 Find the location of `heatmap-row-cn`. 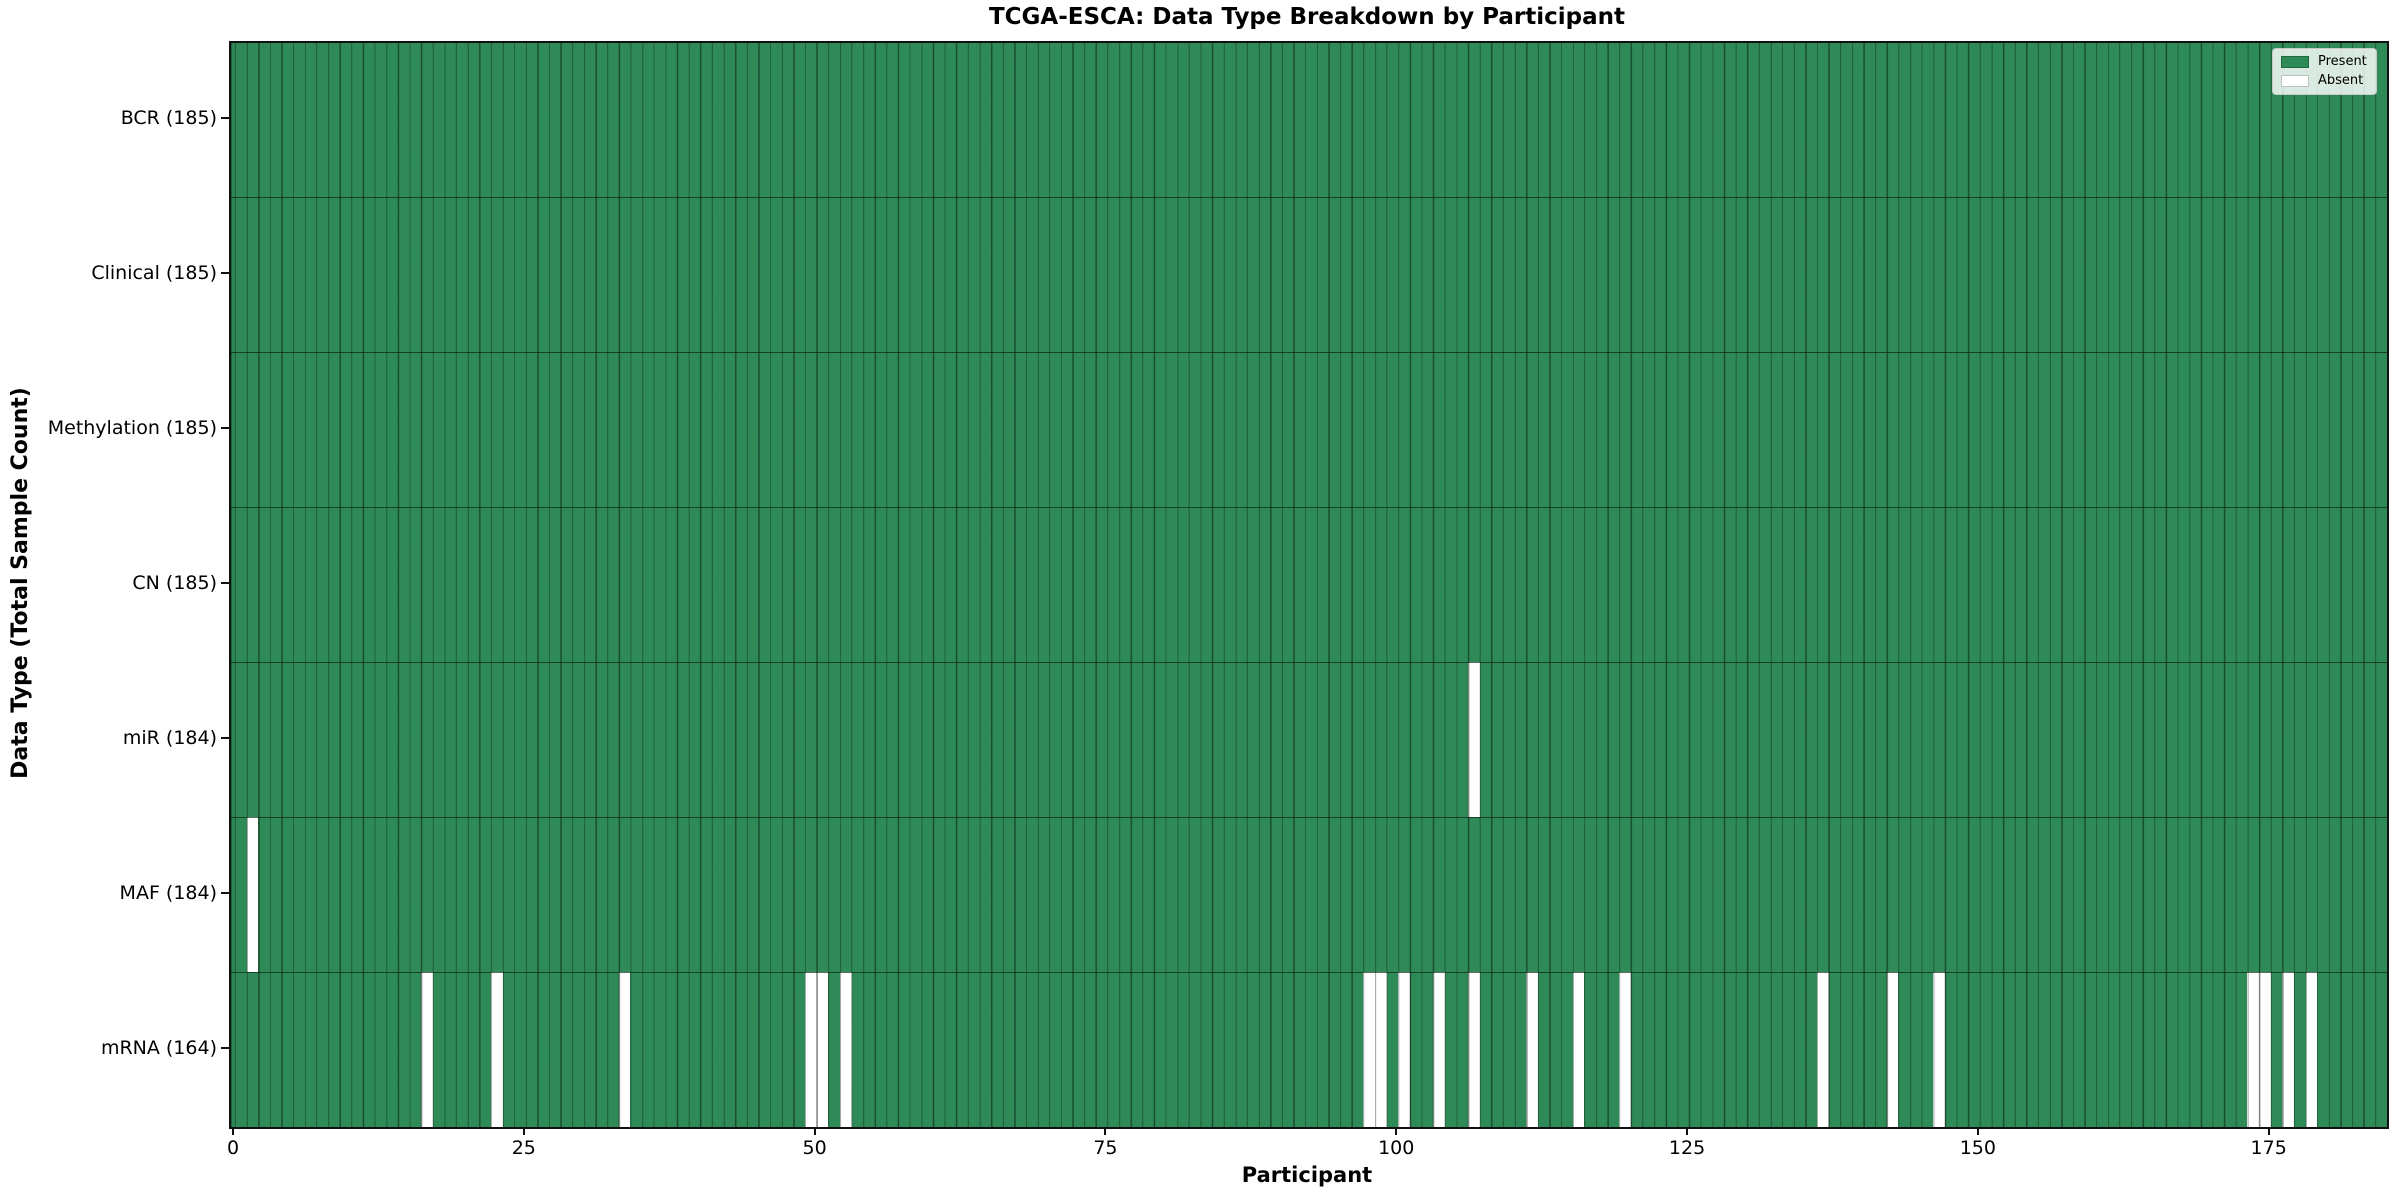

heatmap-row-cn is located at coordinates (1309, 585).